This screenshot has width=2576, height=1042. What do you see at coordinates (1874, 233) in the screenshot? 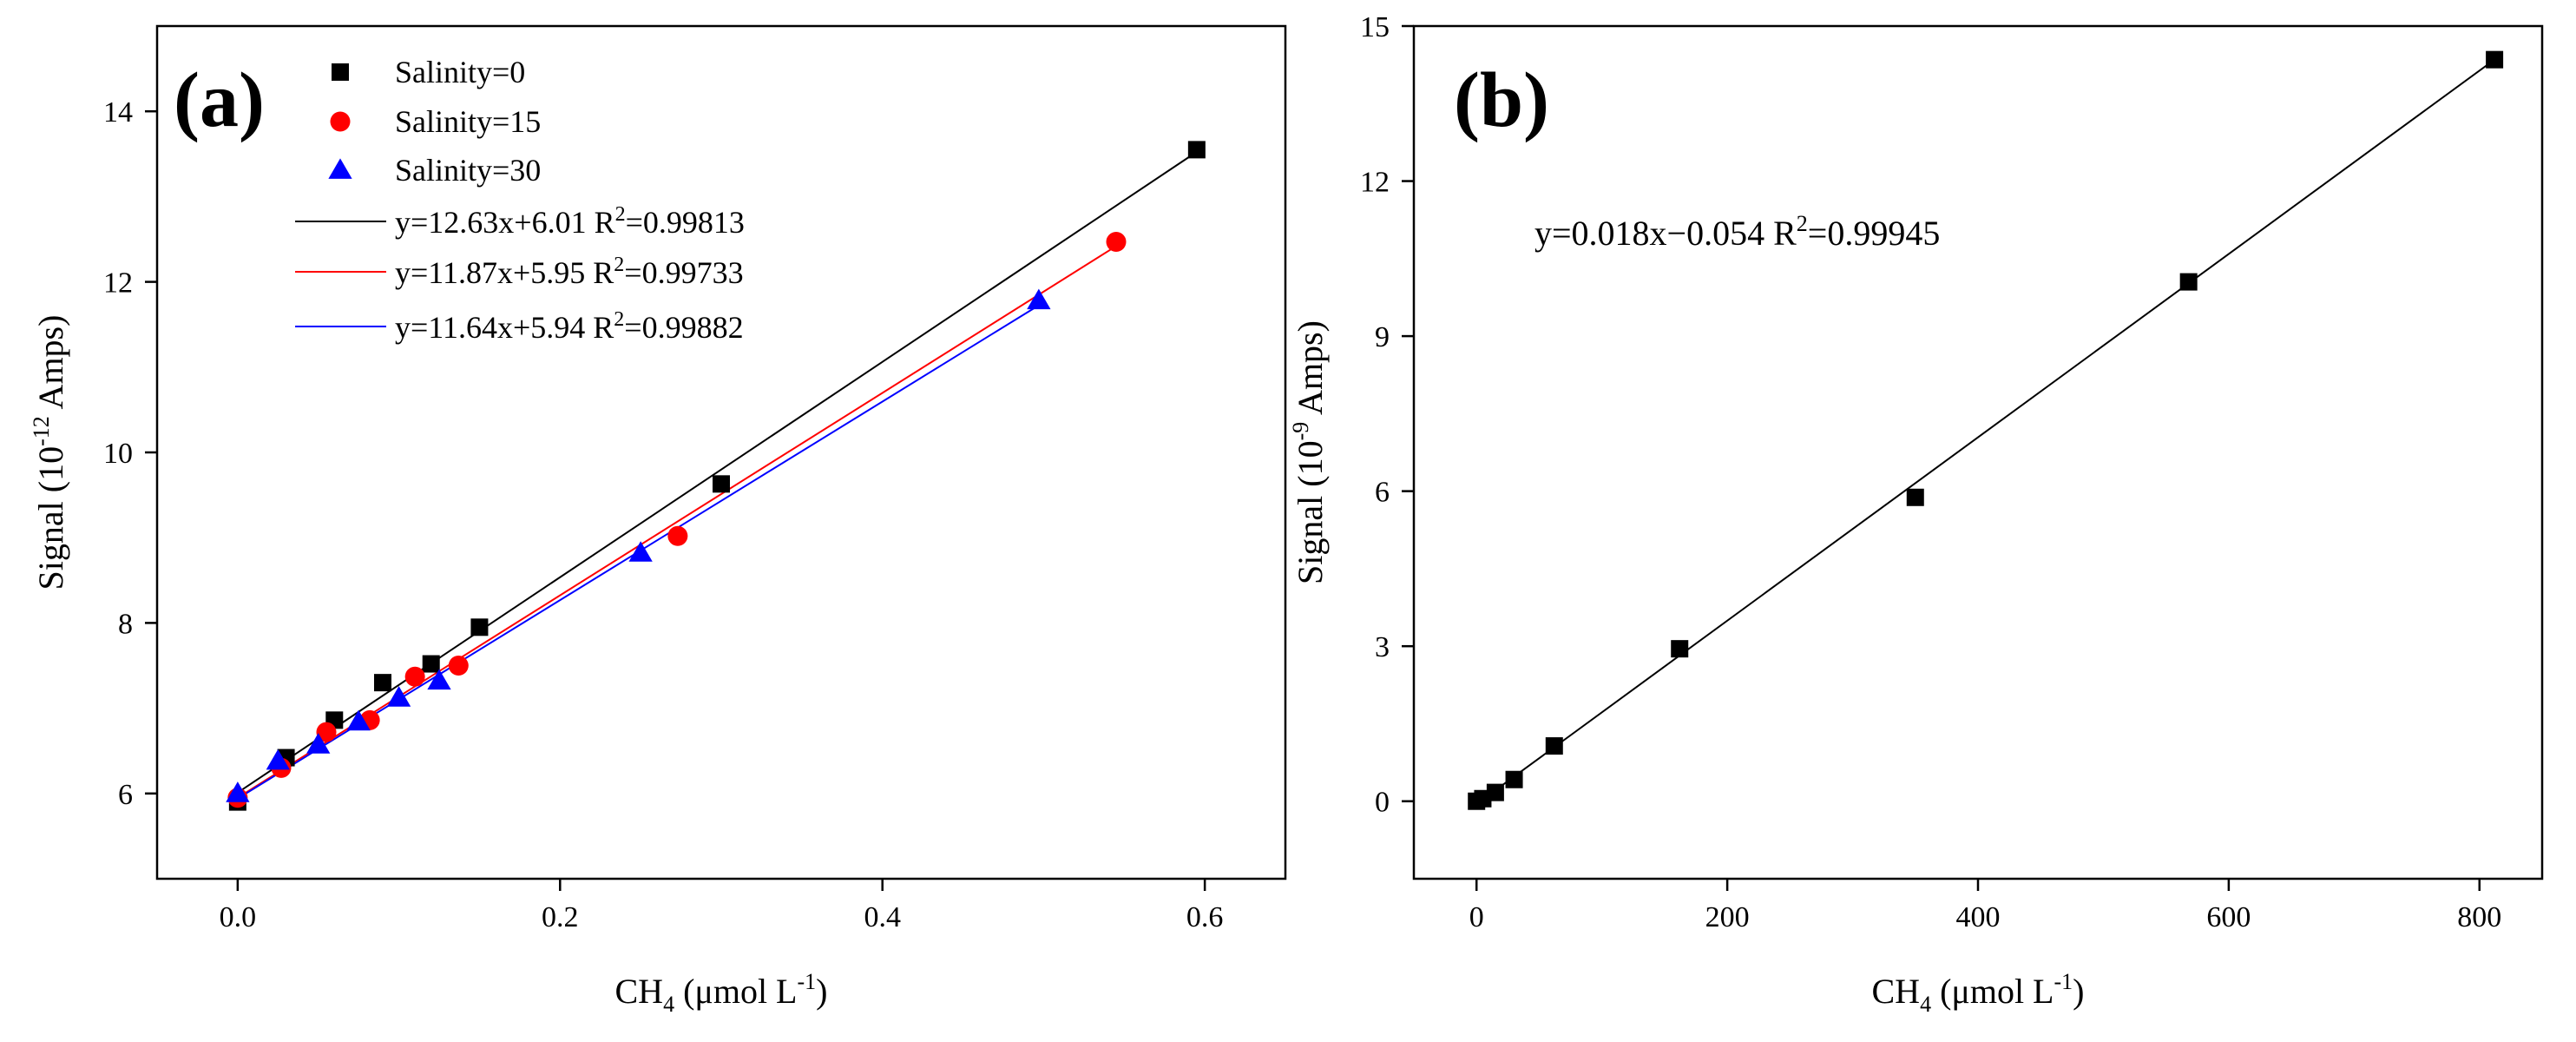
I see `panel-b-eq-r2: =0.99945` at bounding box center [1874, 233].